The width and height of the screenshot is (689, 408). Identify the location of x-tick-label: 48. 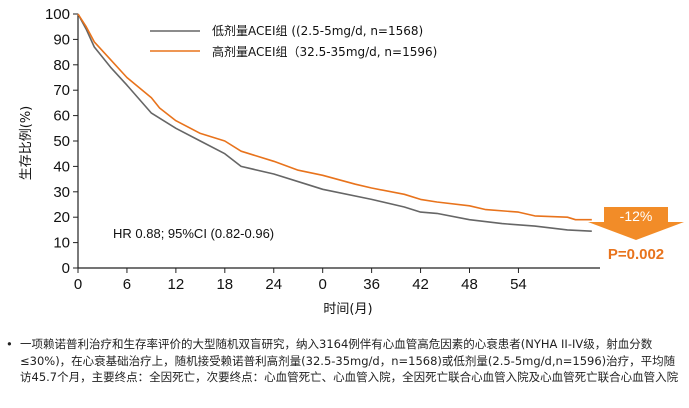
(469, 284).